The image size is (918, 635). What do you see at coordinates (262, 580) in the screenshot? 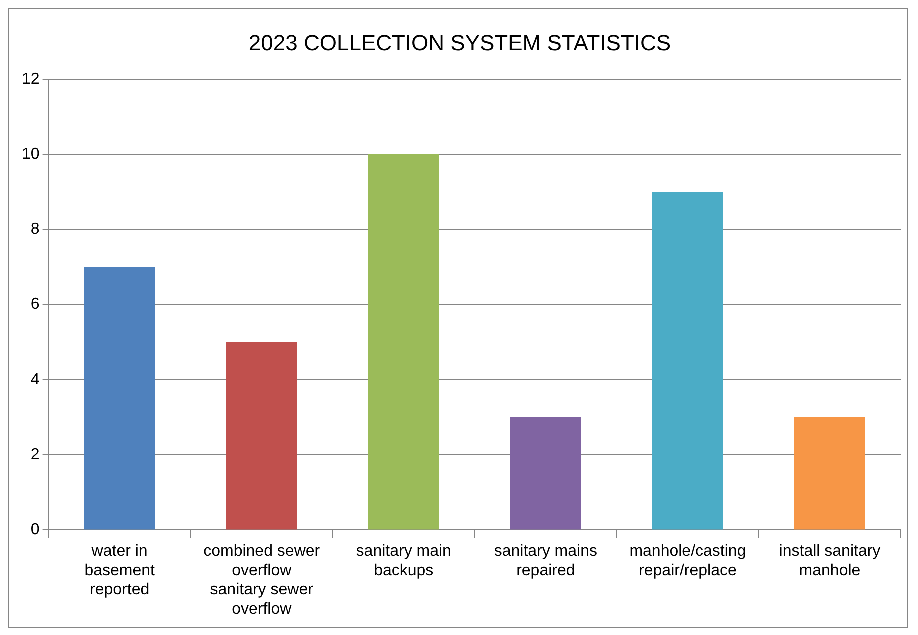
I see `x-tick-label: combined sewer overflow sanitary sewer overflow` at bounding box center [262, 580].